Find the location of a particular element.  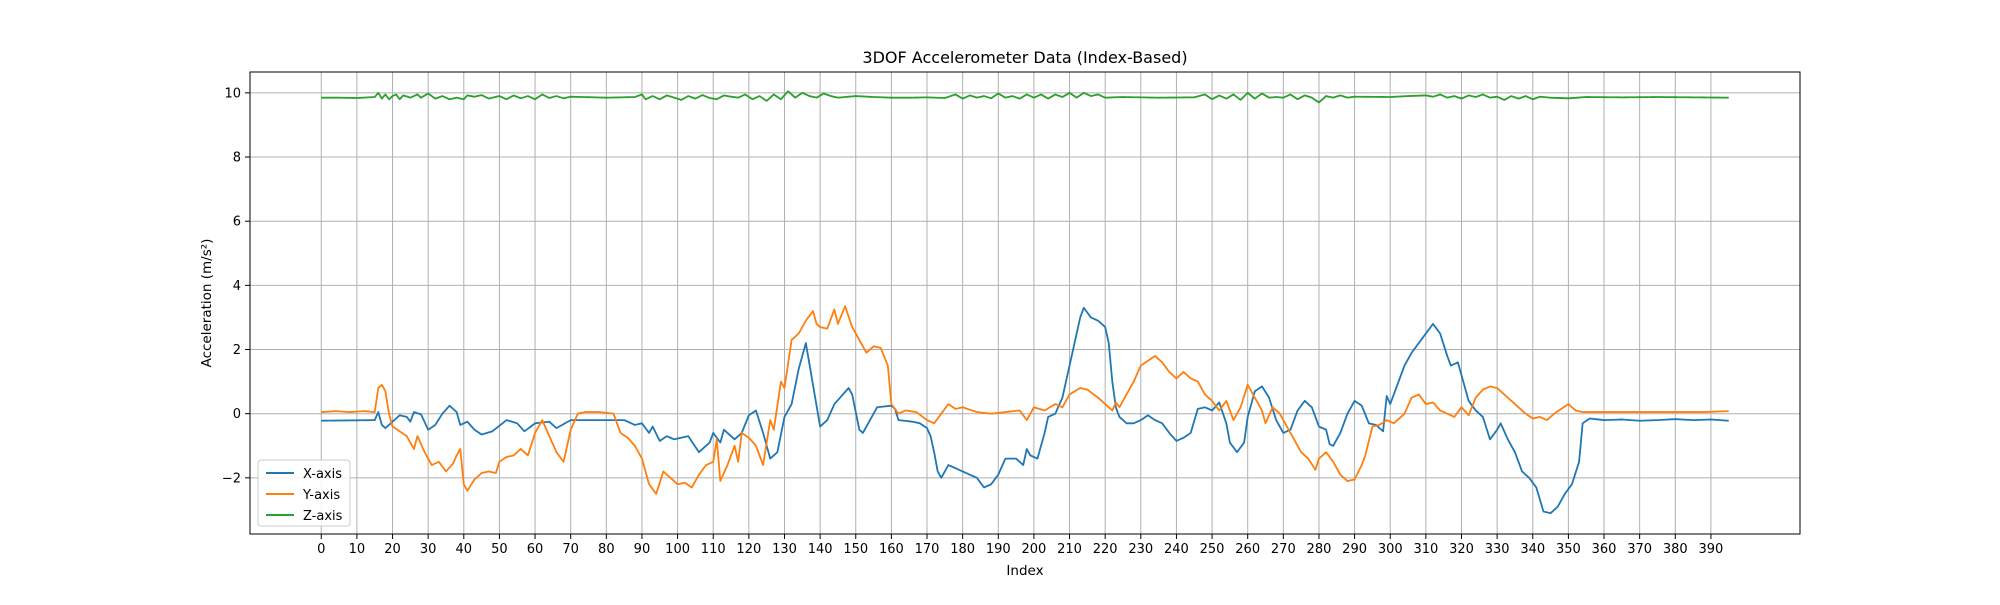

x-tick-label: 380 is located at coordinates (1675, 549).